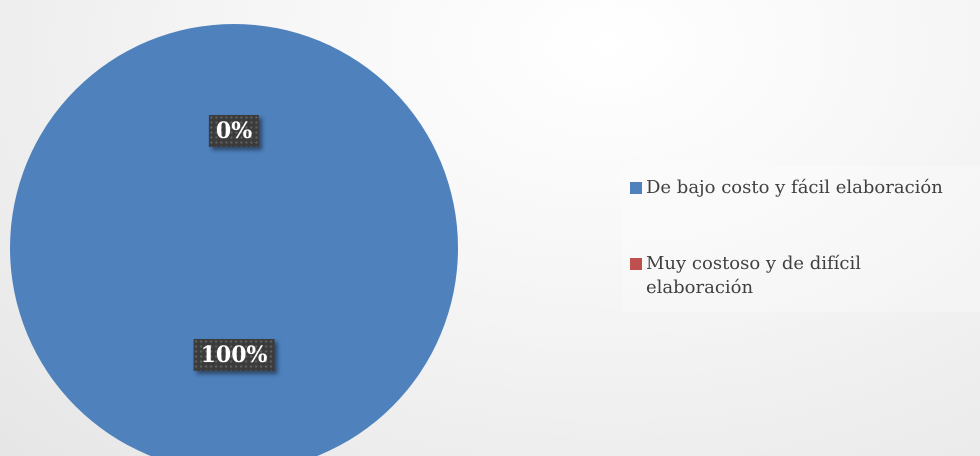 This screenshot has height=456, width=980. I want to click on legend-label-muy-costoso: Muy costoso y de difícil elaboración, so click(754, 275).